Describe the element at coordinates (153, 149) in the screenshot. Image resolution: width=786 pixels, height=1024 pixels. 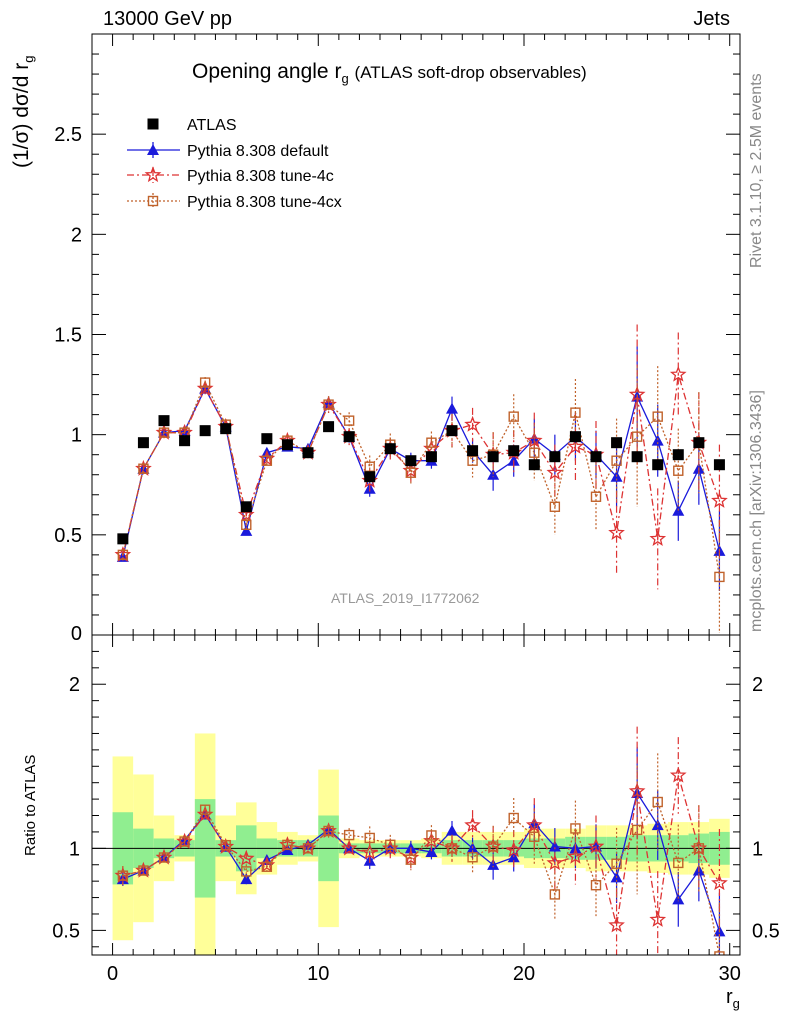
I see `legend-marker-default` at that location.